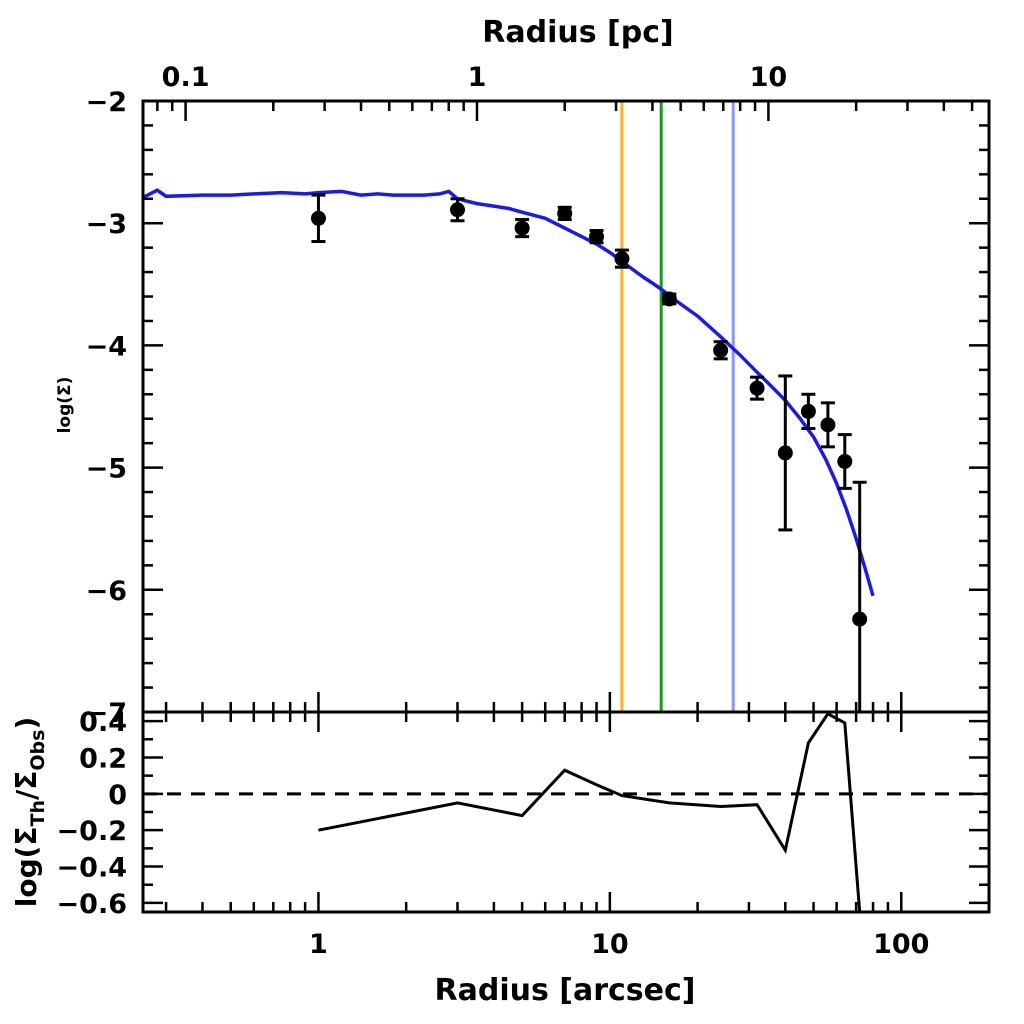  Describe the element at coordinates (590, 812) in the screenshot. I see `residual-line` at that location.